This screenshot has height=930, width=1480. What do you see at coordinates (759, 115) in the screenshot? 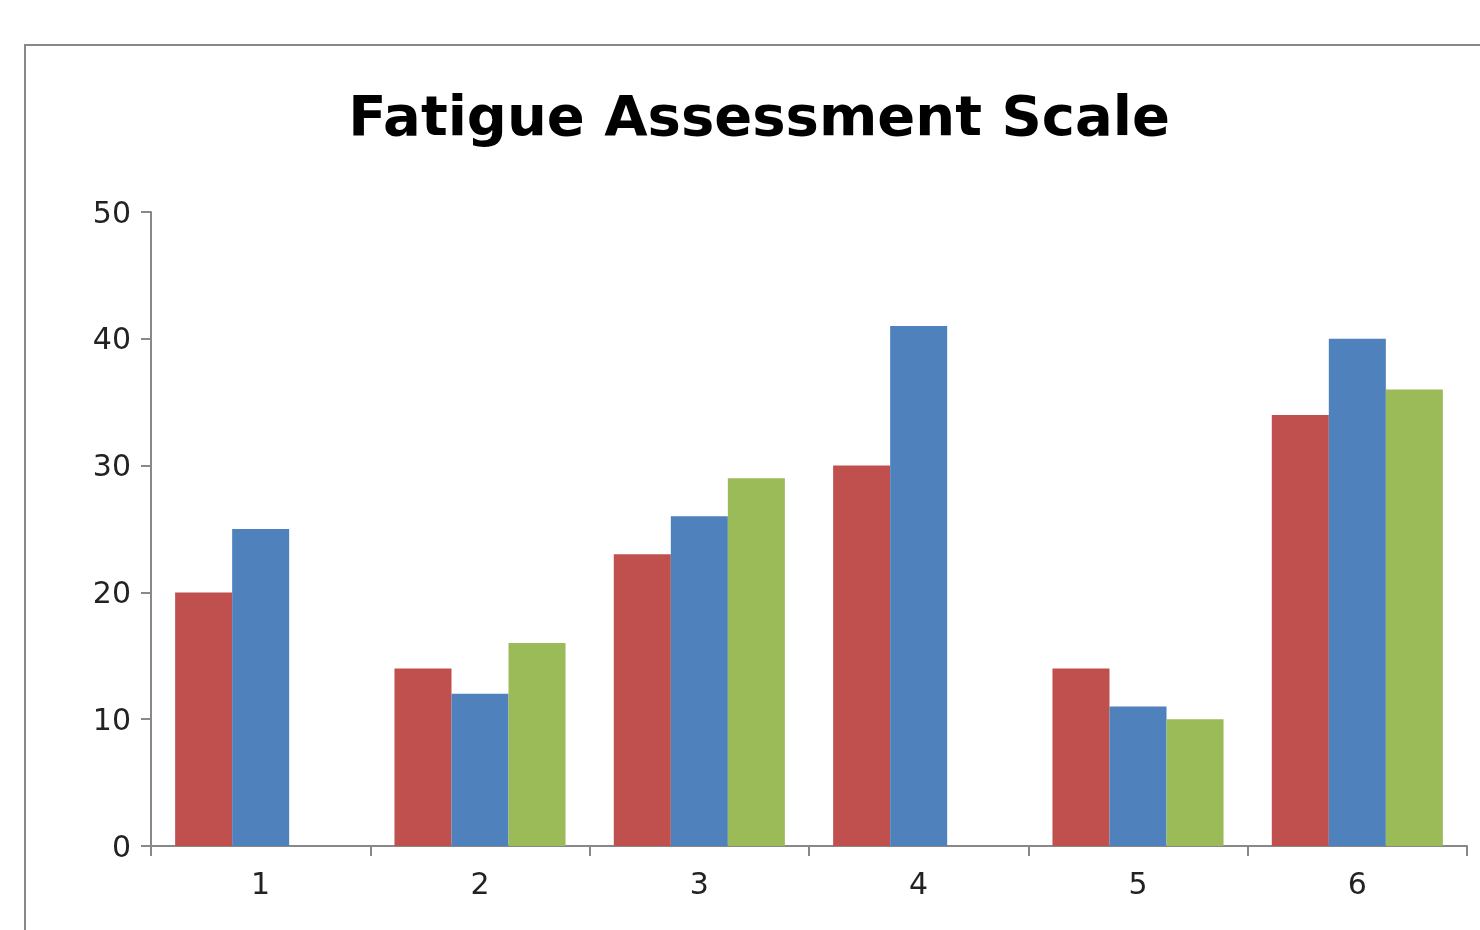
I see `chart-title: Fatigue Assessment Scale` at bounding box center [759, 115].